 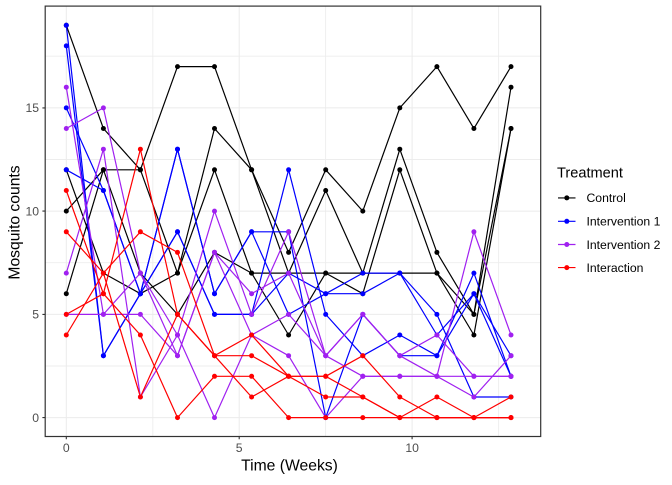 What do you see at coordinates (615, 268) in the screenshot?
I see `svg-text: Interaction` at bounding box center [615, 268].